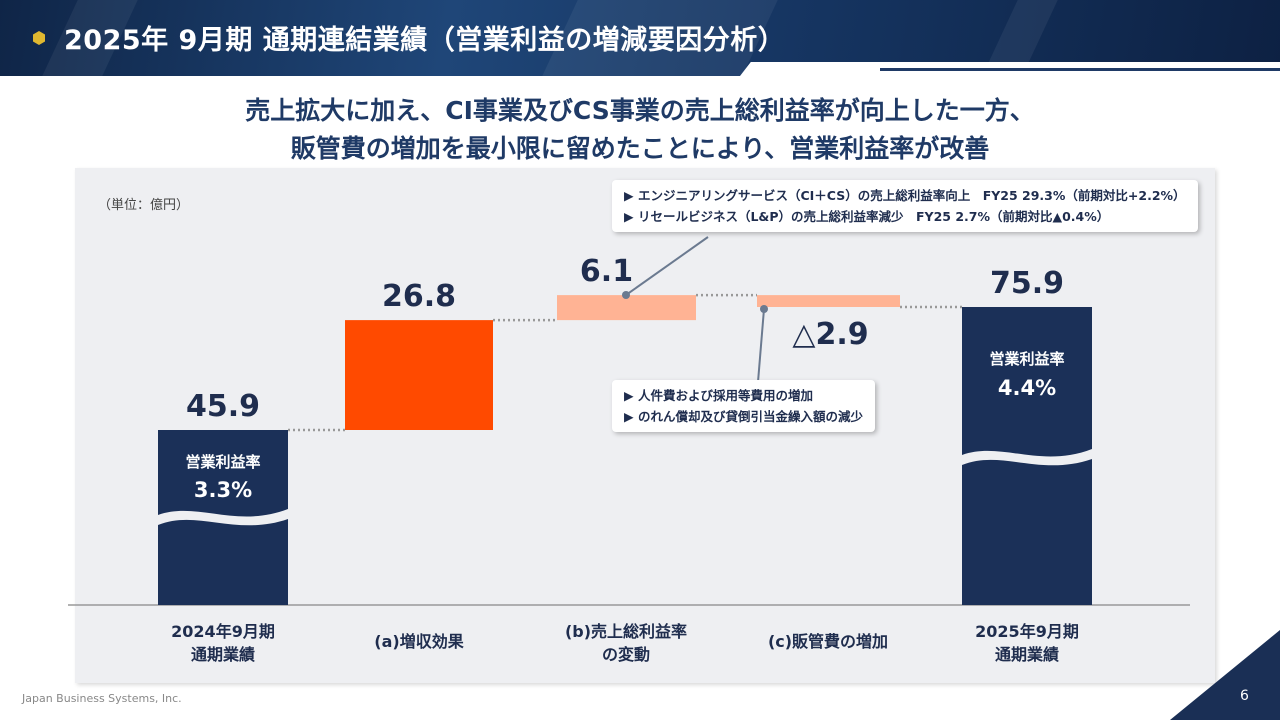 This screenshot has height=720, width=1280. Describe the element at coordinates (1080, 69) in the screenshot. I see `header-line` at that location.